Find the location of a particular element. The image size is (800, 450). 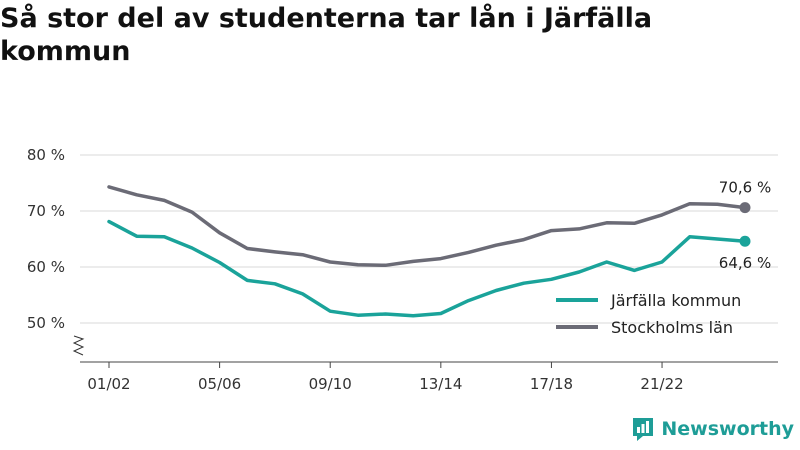

y-tick-label: 60 % is located at coordinates (46, 267).